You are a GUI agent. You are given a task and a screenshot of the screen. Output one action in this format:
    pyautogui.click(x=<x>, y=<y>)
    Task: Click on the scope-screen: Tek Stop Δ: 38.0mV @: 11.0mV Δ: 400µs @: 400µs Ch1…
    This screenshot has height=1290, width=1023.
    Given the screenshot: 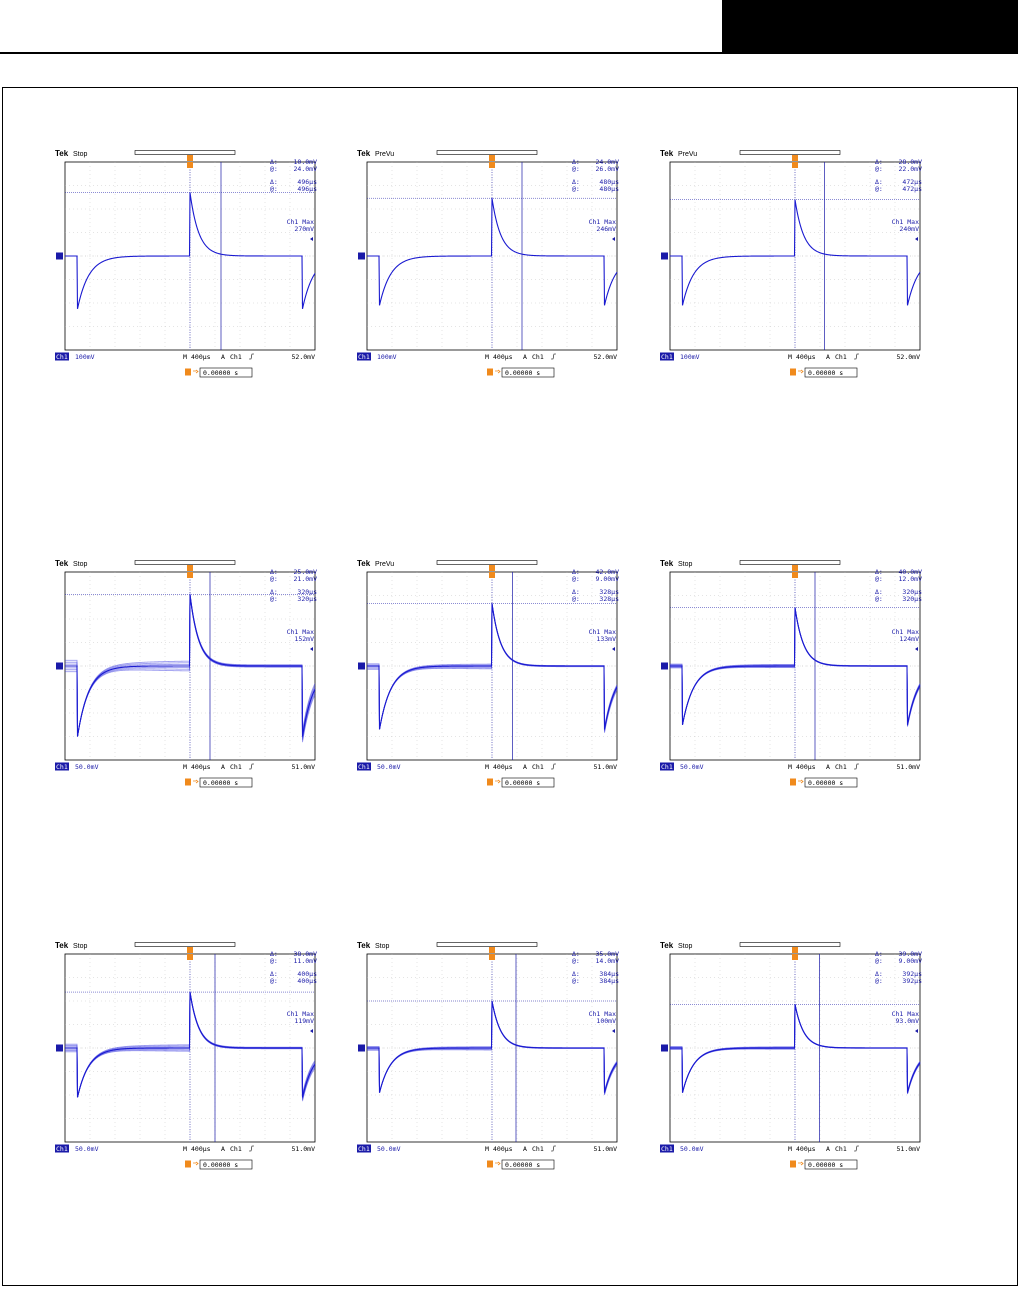 What is the action you would take?
    pyautogui.click(x=186, y=1055)
    